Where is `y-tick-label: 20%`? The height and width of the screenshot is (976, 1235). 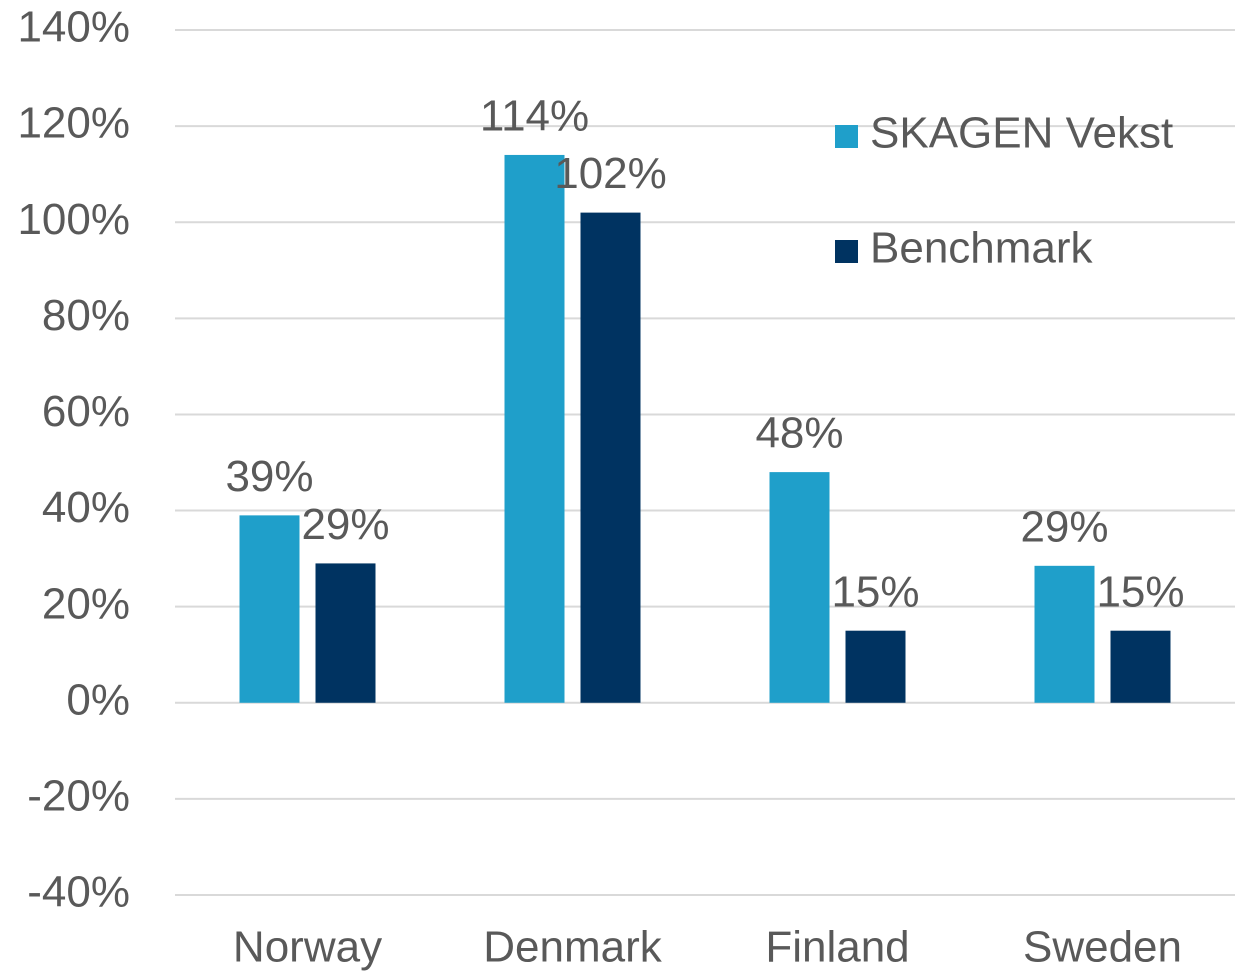
y-tick-label: 20% is located at coordinates (86, 603).